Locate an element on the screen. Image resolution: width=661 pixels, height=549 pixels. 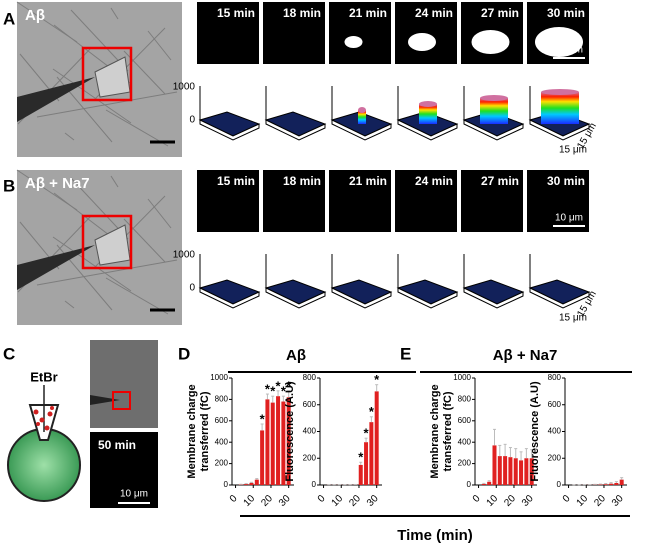
roi is located at coordinates (107, 74).